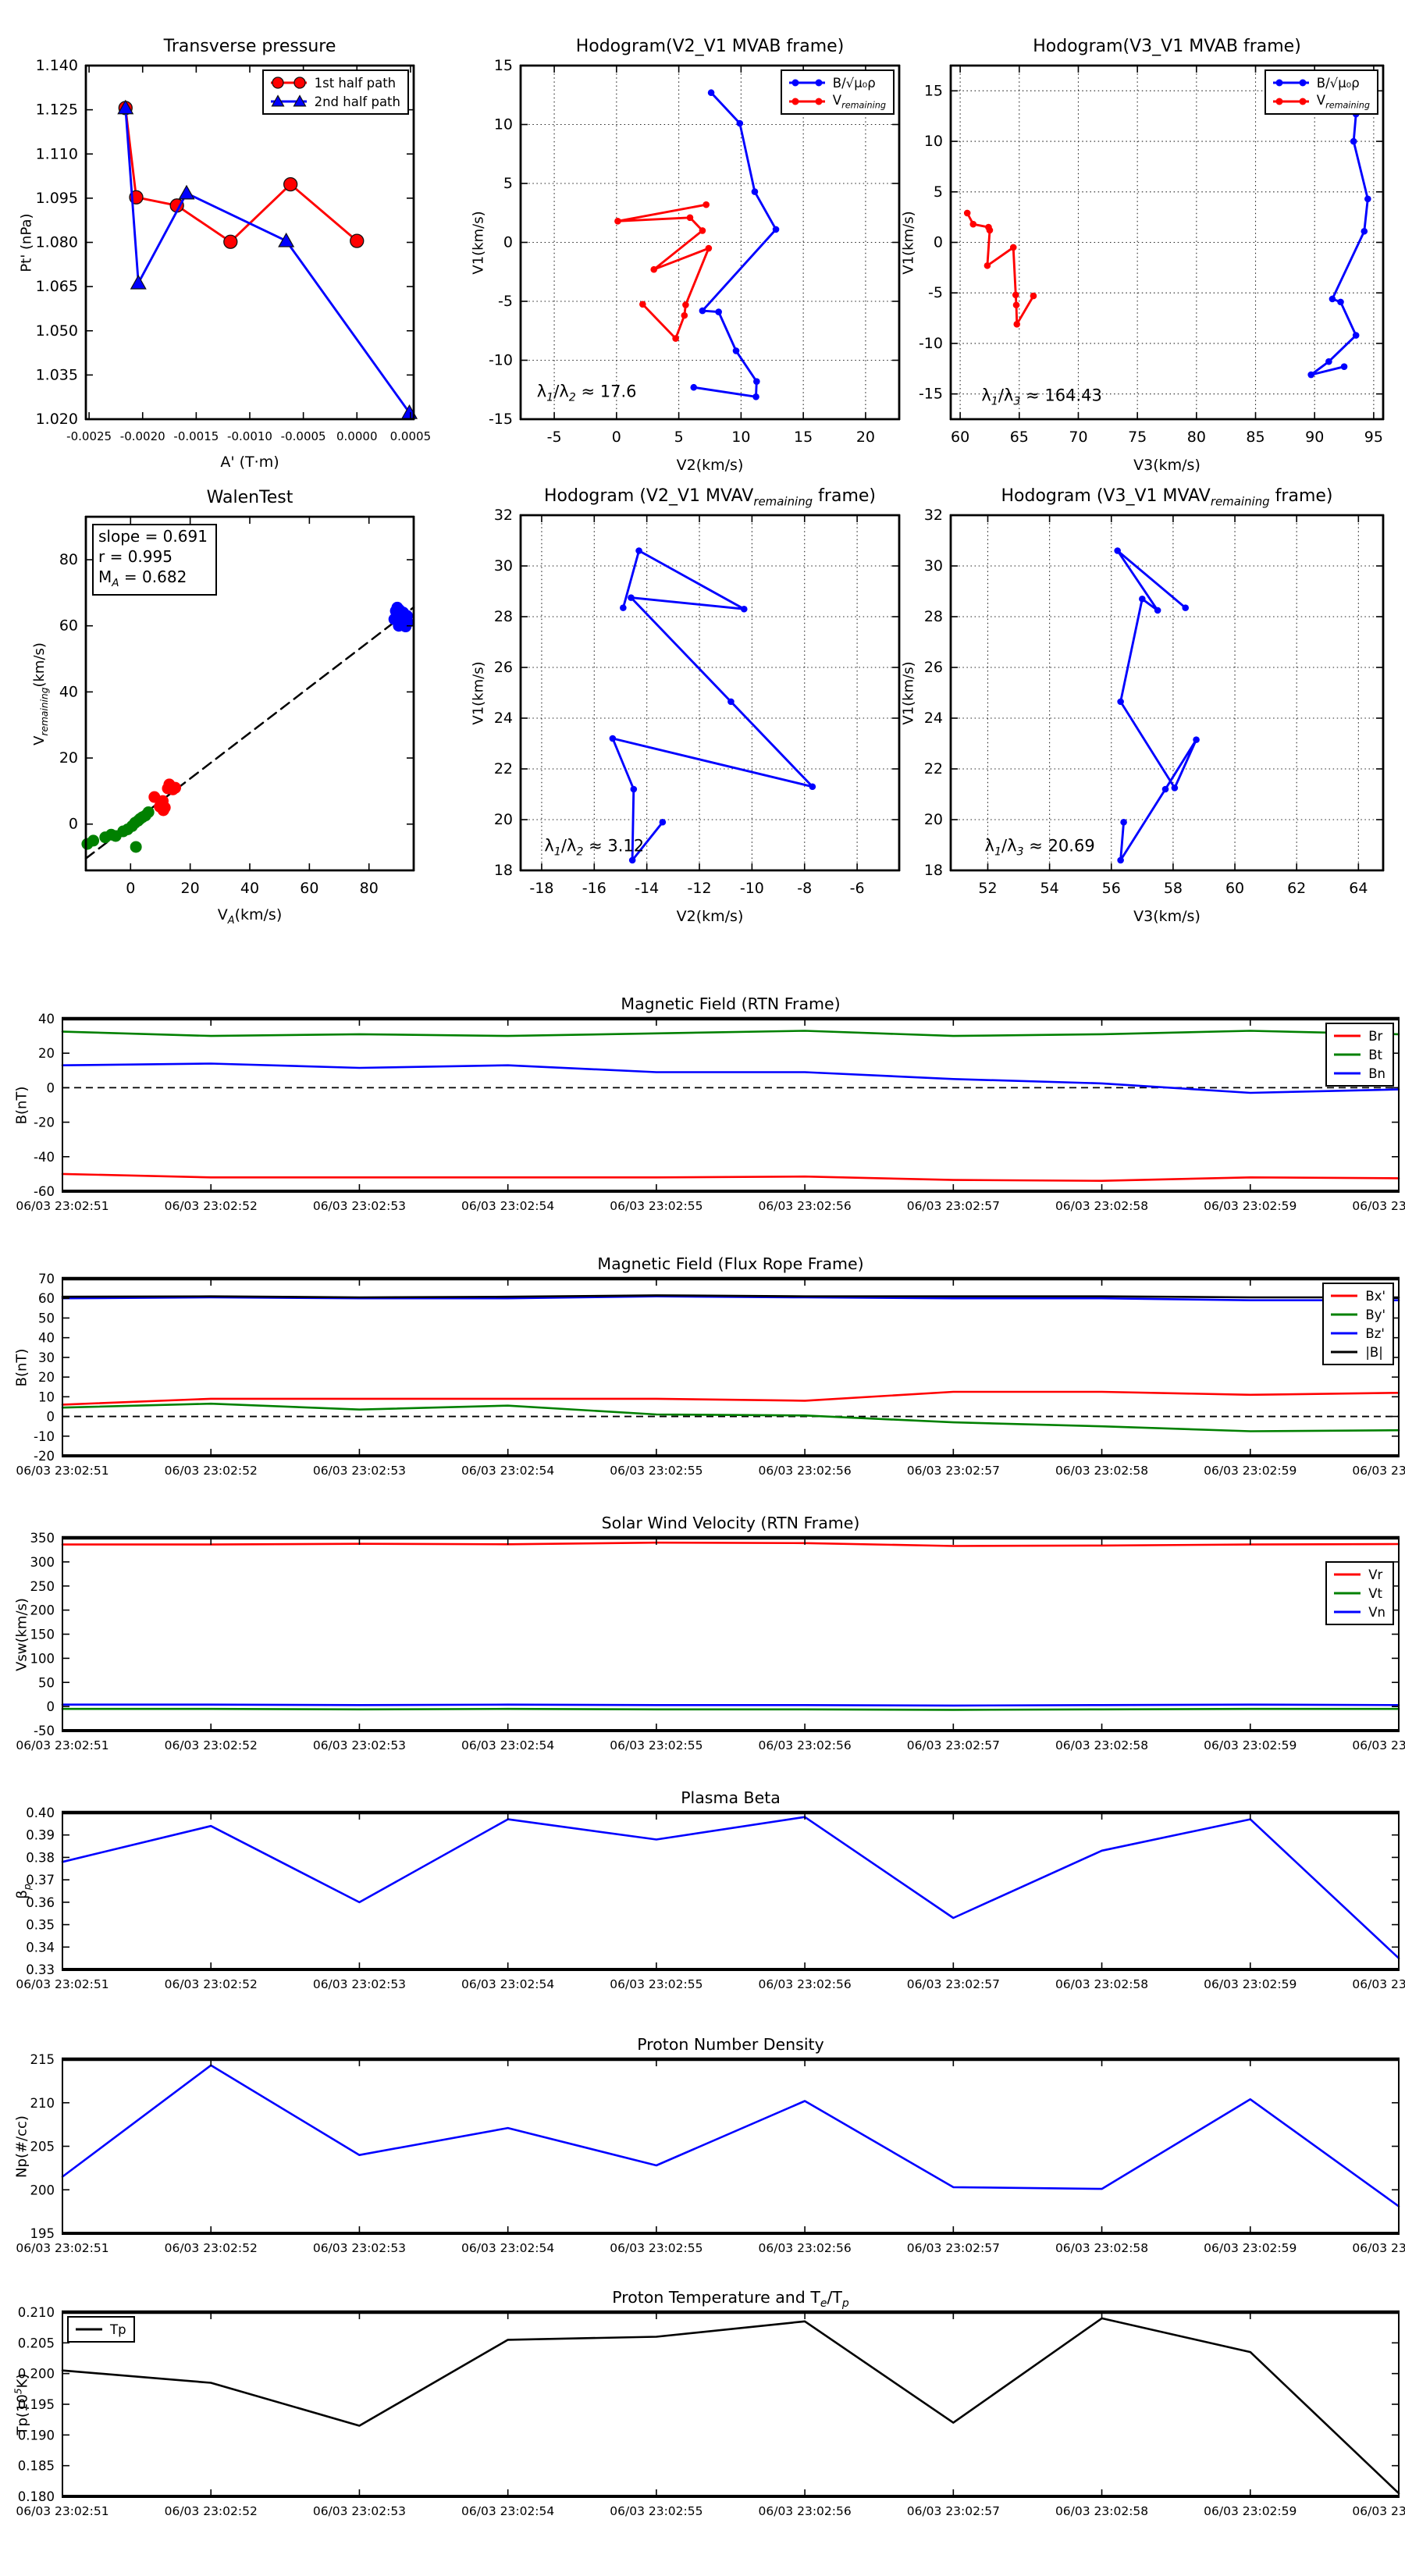 This screenshot has height=2576, width=1405. I want to click on y-tick-label: 1.110, so click(57, 153).